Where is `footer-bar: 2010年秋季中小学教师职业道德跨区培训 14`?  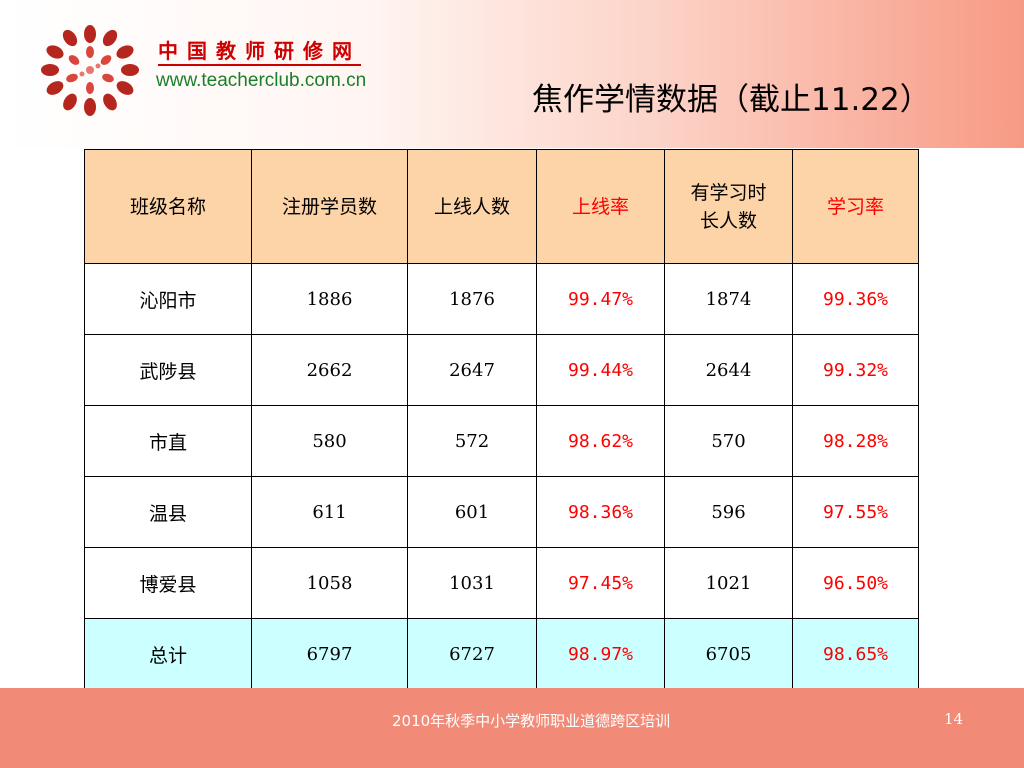 footer-bar: 2010年秋季中小学教师职业道德跨区培训 14 is located at coordinates (512, 728).